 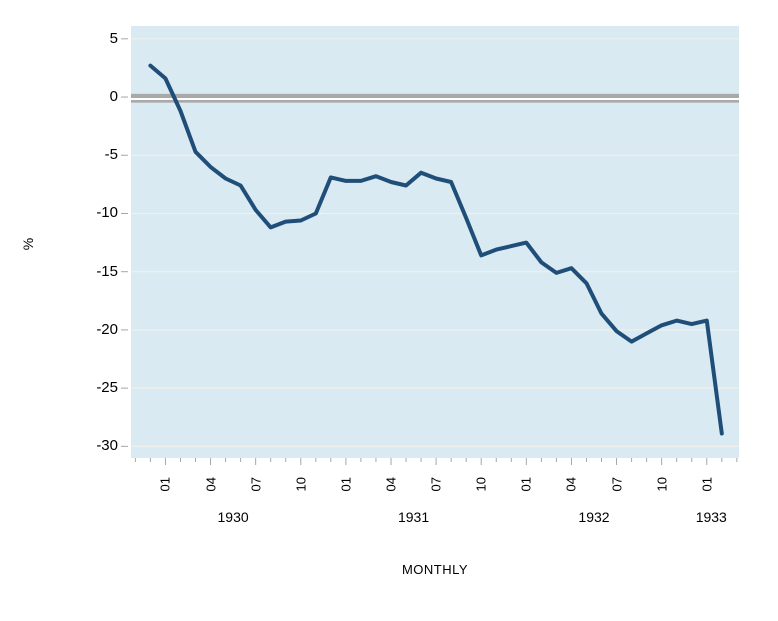 I want to click on year-label: 1930, so click(x=233, y=517).